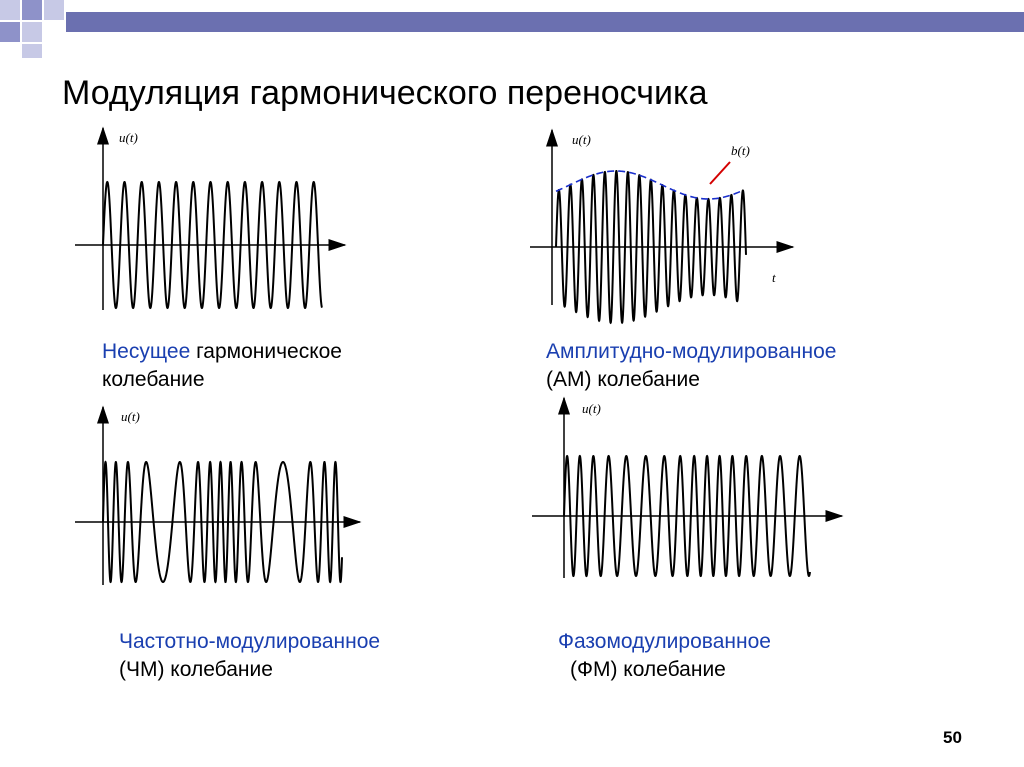  Describe the element at coordinates (740, 150) in the screenshot. I see `envelope-label: b(t)` at that location.